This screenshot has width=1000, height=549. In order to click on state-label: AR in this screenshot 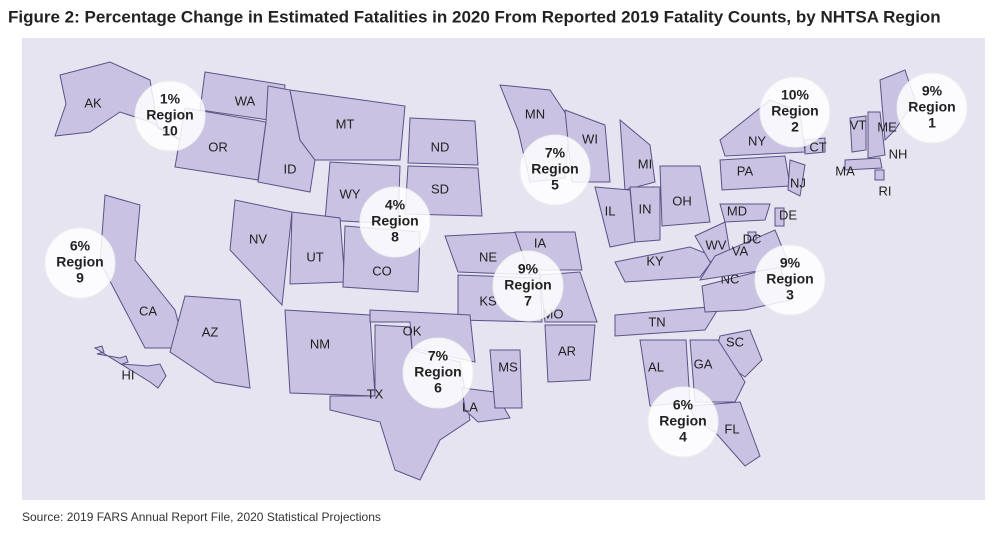, I will do `click(567, 350)`.